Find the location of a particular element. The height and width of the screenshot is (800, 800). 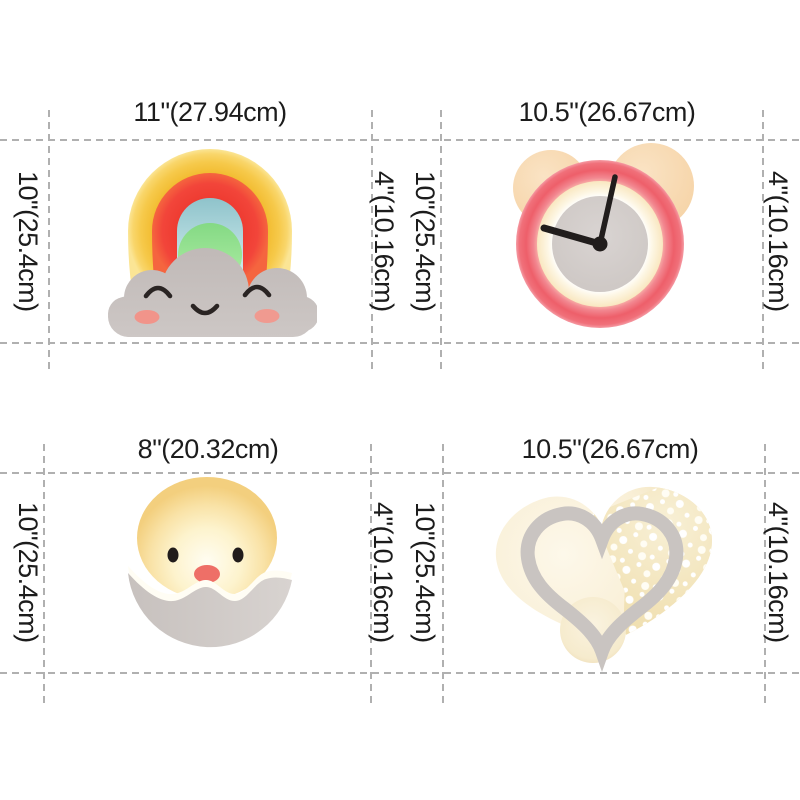

clock-hands is located at coordinates (579, 211).